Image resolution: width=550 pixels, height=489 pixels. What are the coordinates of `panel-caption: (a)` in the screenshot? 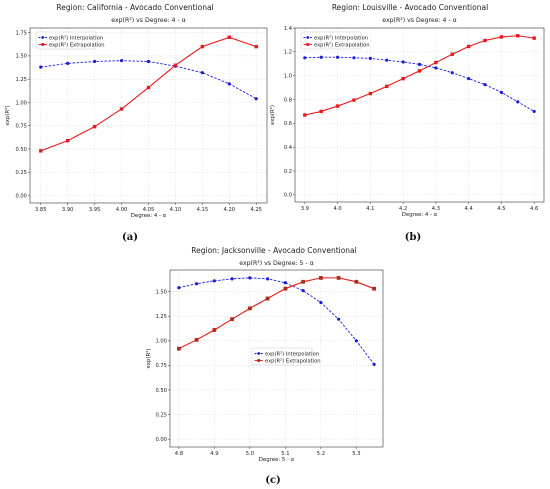 It's located at (130, 237).